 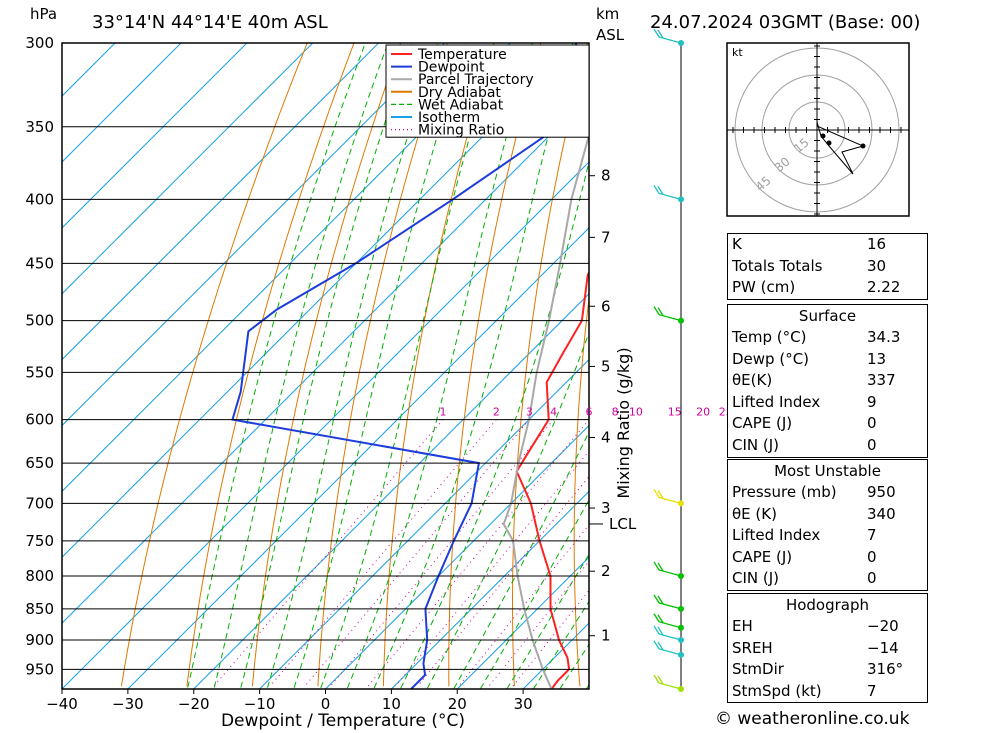 I want to click on temp-tick-label: 20, so click(x=457, y=704).